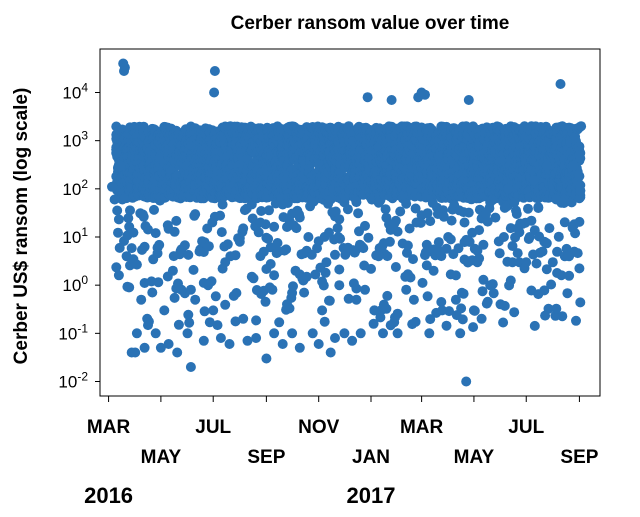 The height and width of the screenshot is (517, 640). I want to click on x-tick-label: MAR, so click(422, 427).